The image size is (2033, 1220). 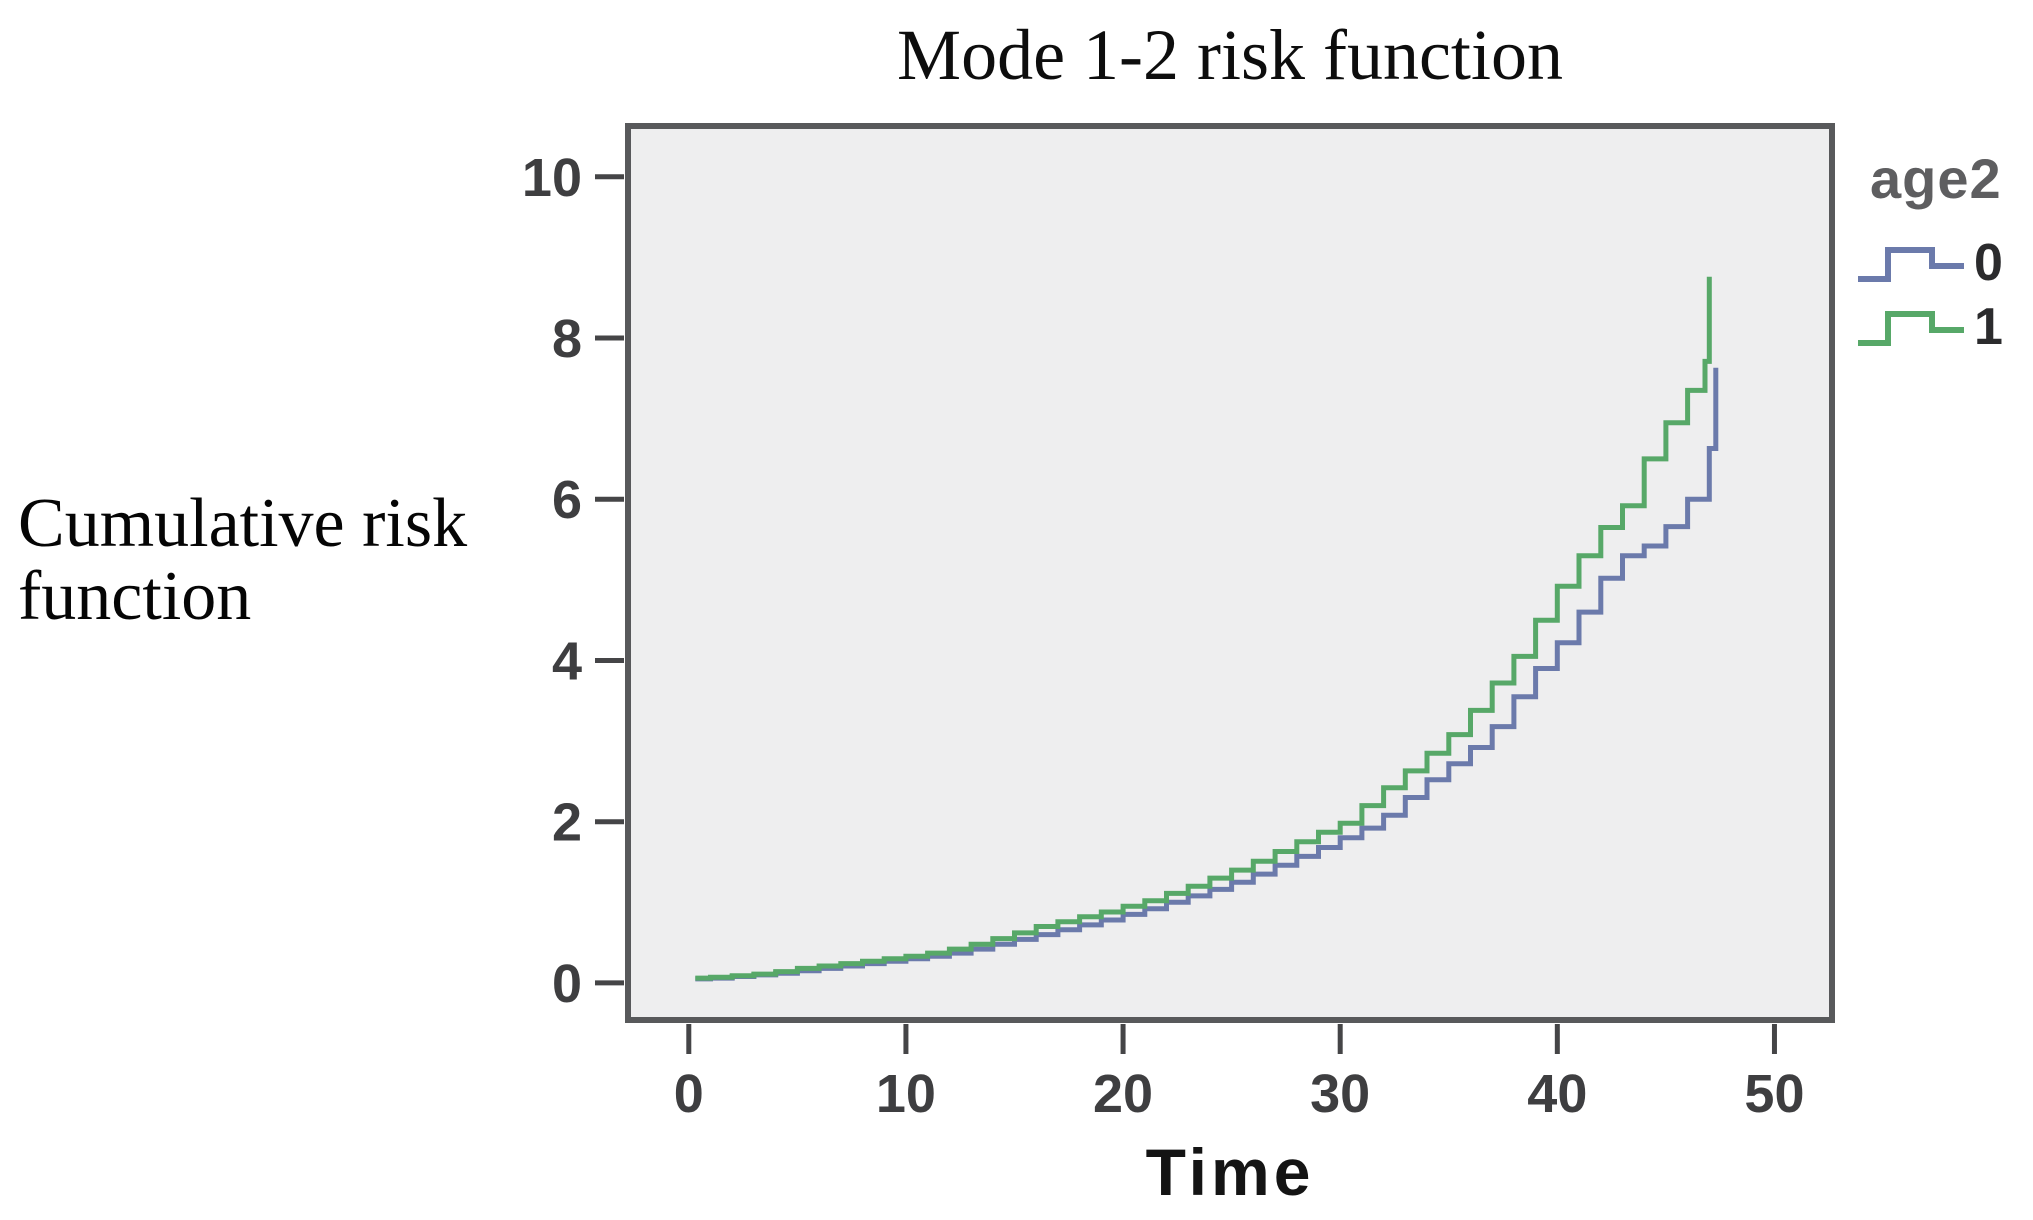 I want to click on x-tick-label: 20, so click(x=1123, y=1094).